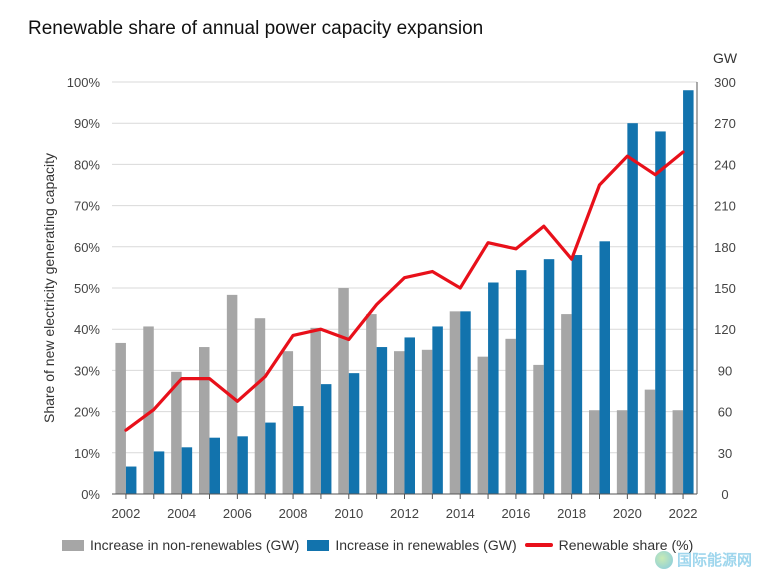  What do you see at coordinates (725, 412) in the screenshot?
I see `y-right-tick-label: 60` at bounding box center [725, 412].